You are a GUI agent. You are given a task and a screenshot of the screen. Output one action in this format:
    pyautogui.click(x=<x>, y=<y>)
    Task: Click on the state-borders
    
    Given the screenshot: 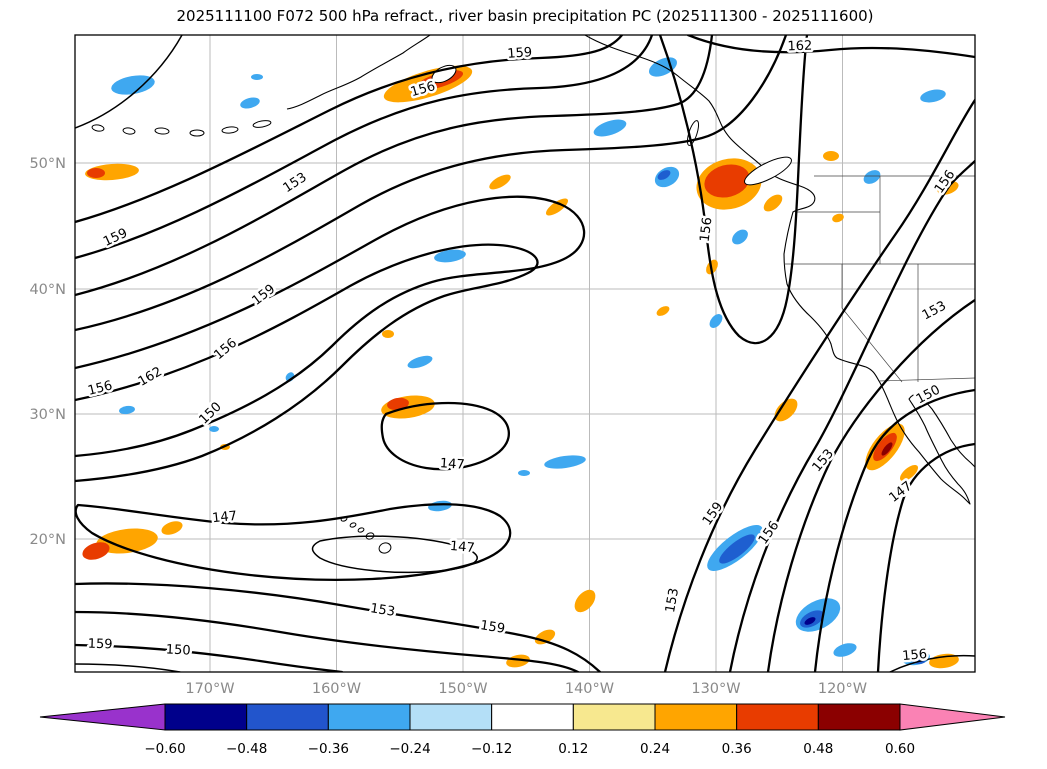 What is the action you would take?
    pyautogui.click(x=879, y=279)
    